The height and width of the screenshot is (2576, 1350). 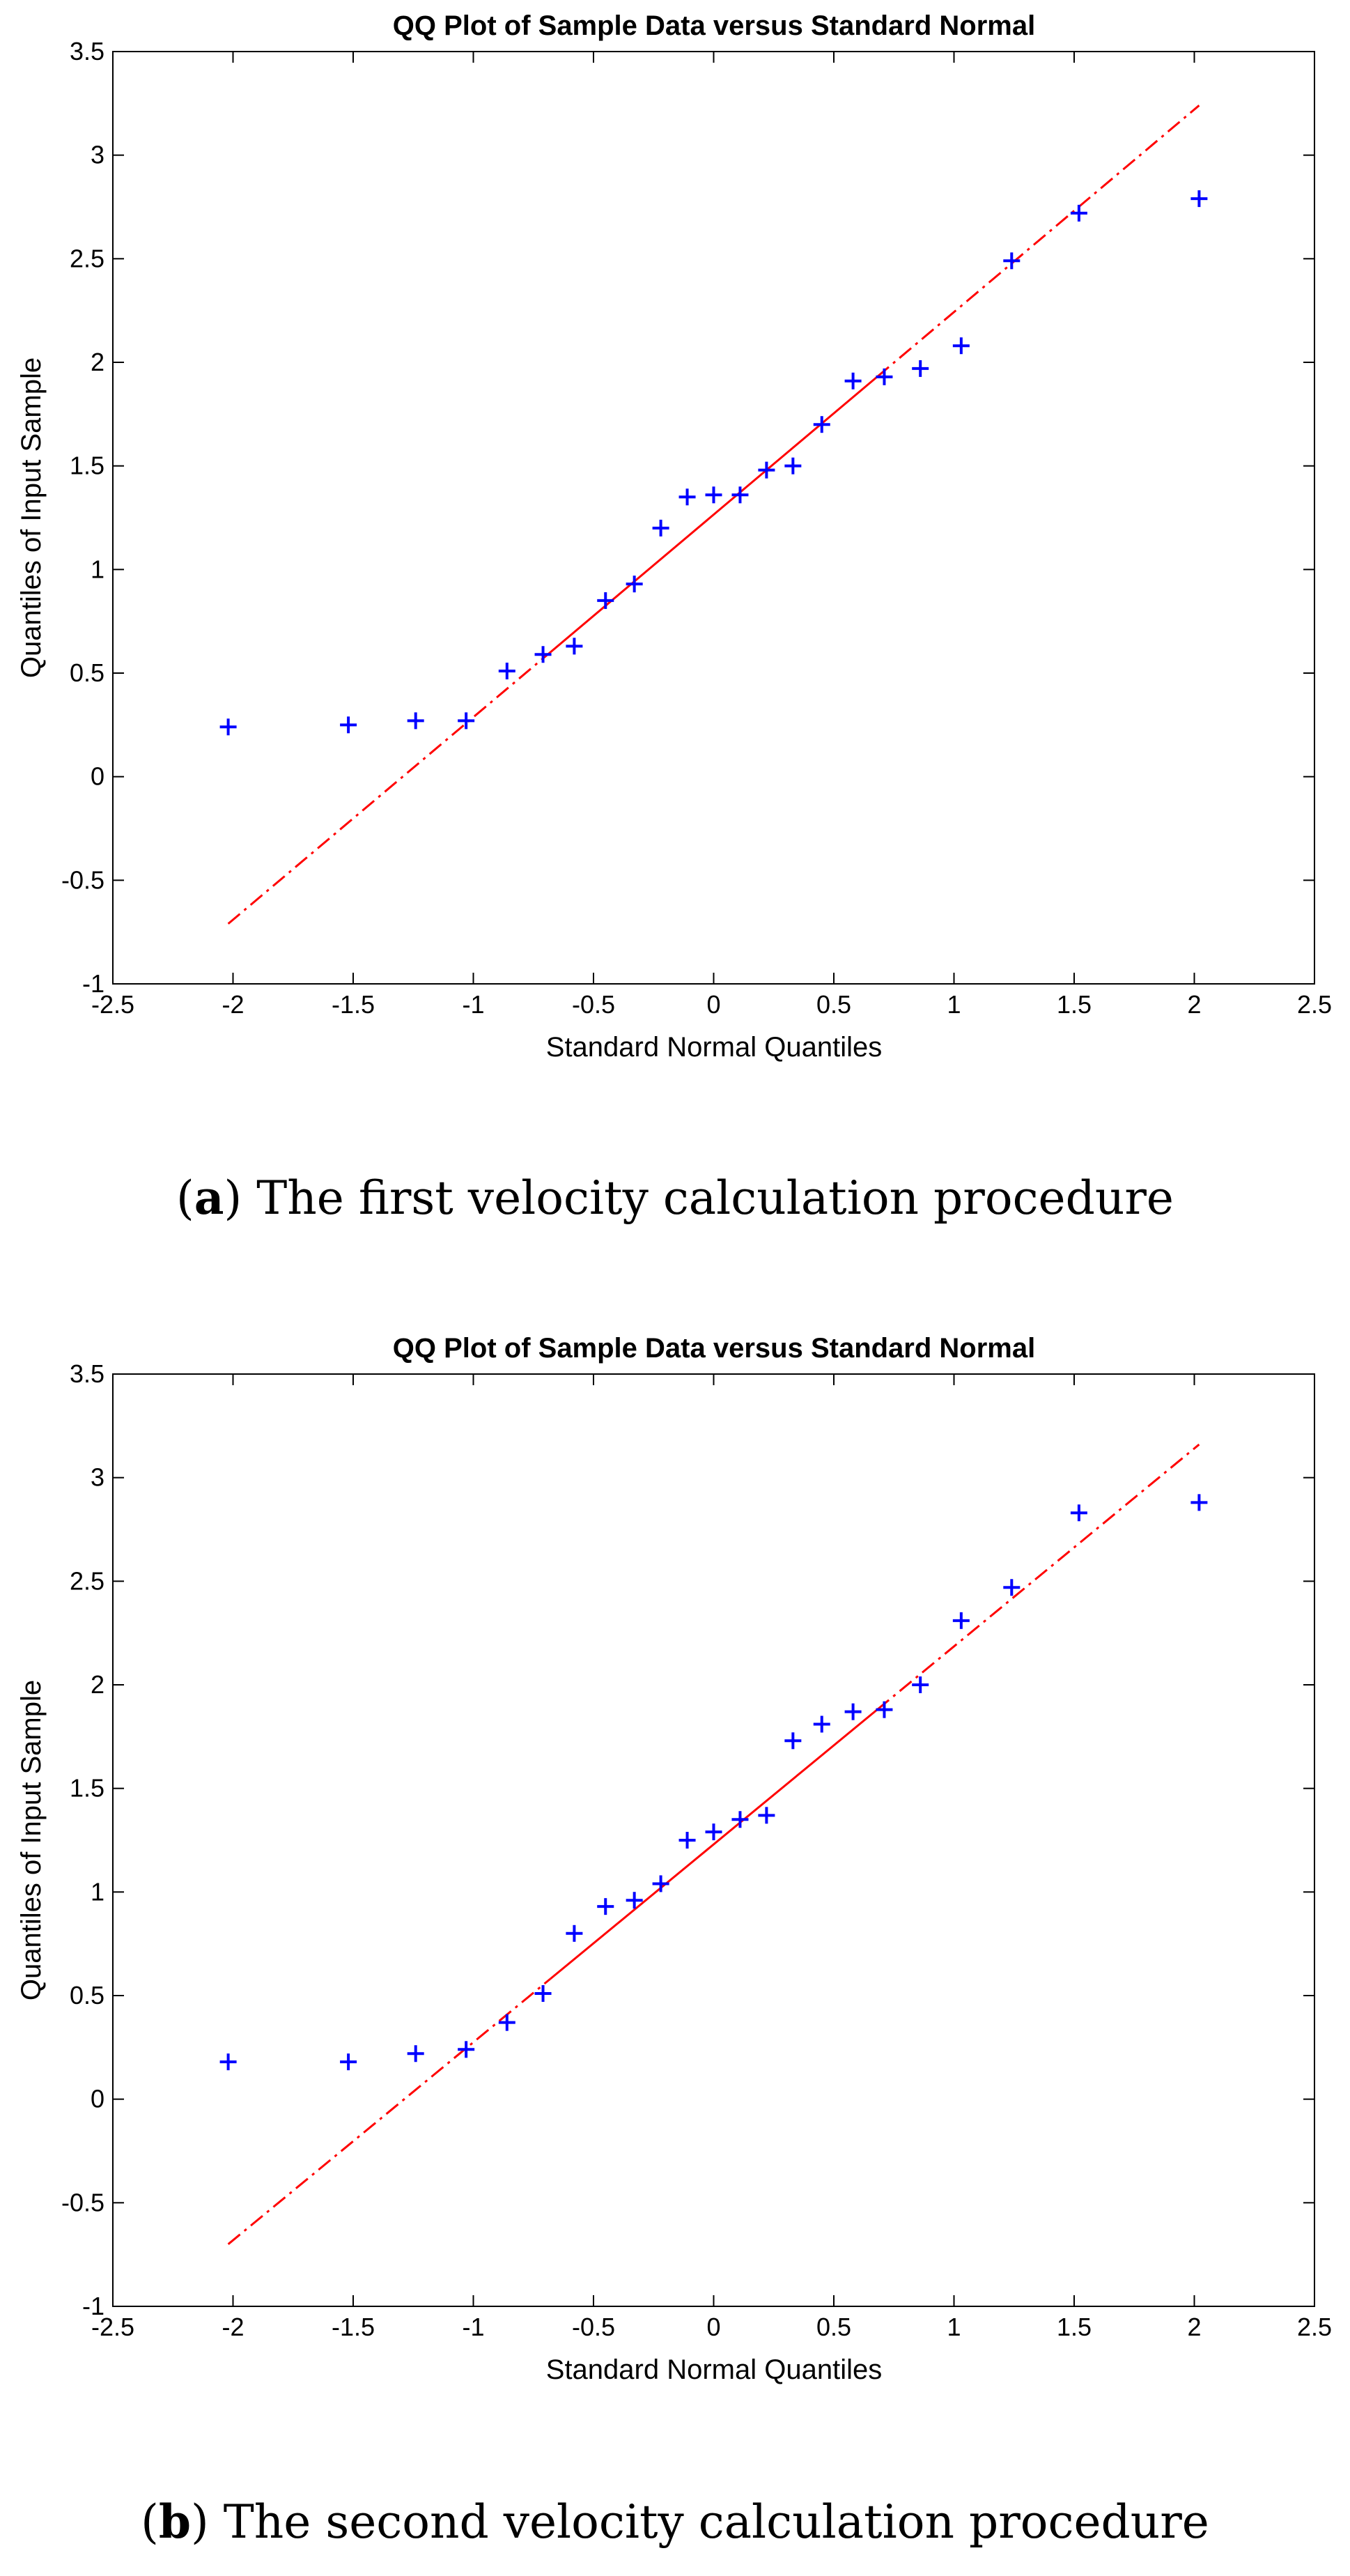 What do you see at coordinates (113, 2327) in the screenshot?
I see `x-tick-label: -2.5` at bounding box center [113, 2327].